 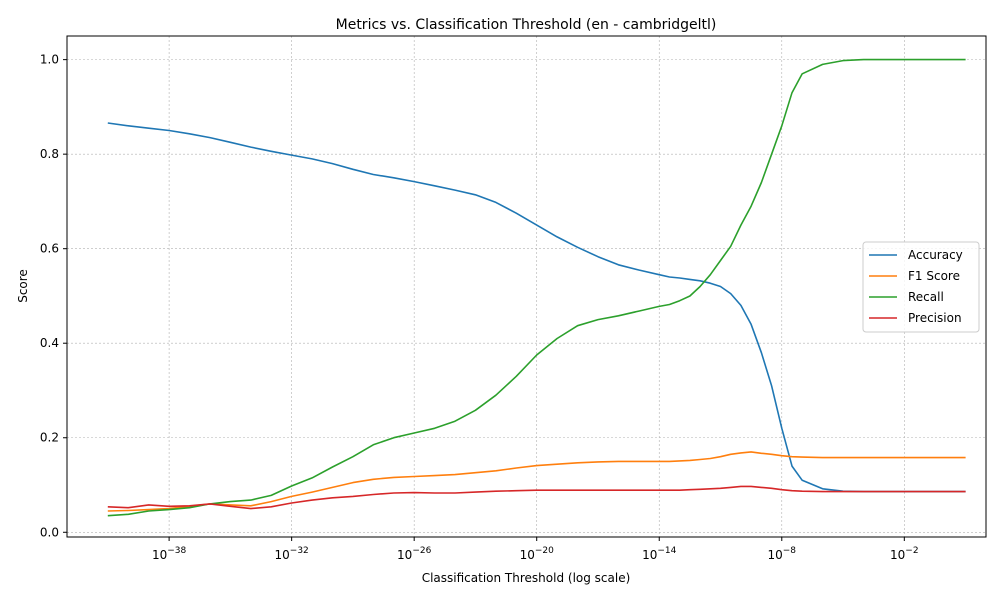 What do you see at coordinates (935, 255) in the screenshot?
I see `legend-label-accuracy: Accuracy` at bounding box center [935, 255].